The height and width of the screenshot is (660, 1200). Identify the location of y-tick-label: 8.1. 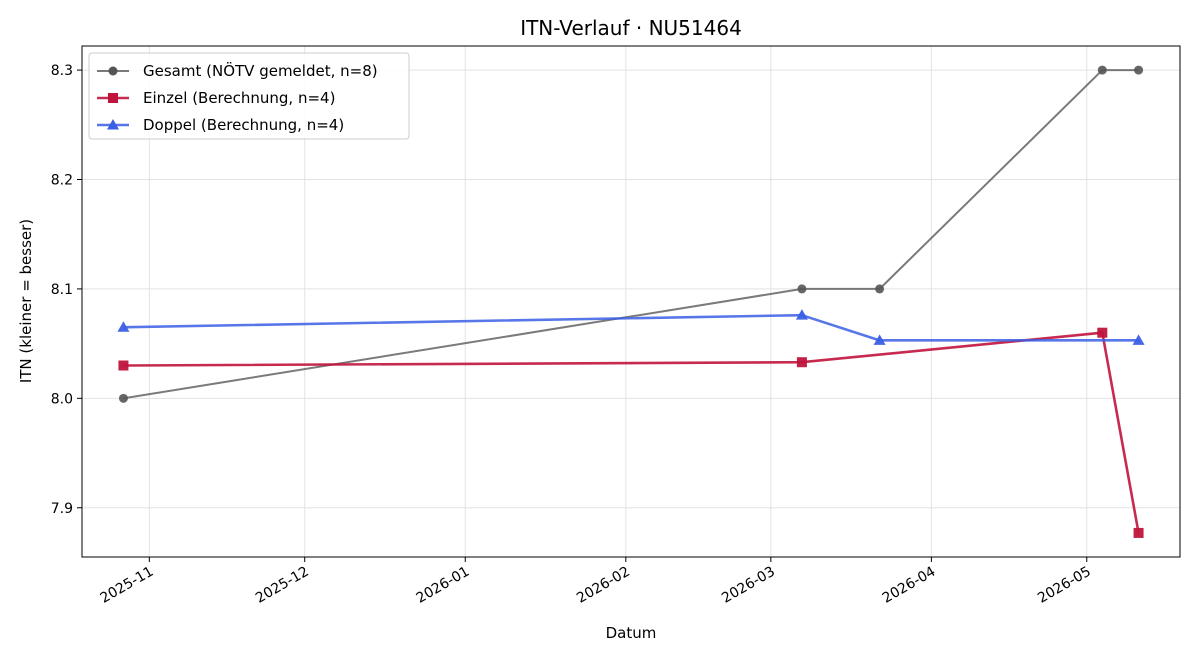
(62, 290).